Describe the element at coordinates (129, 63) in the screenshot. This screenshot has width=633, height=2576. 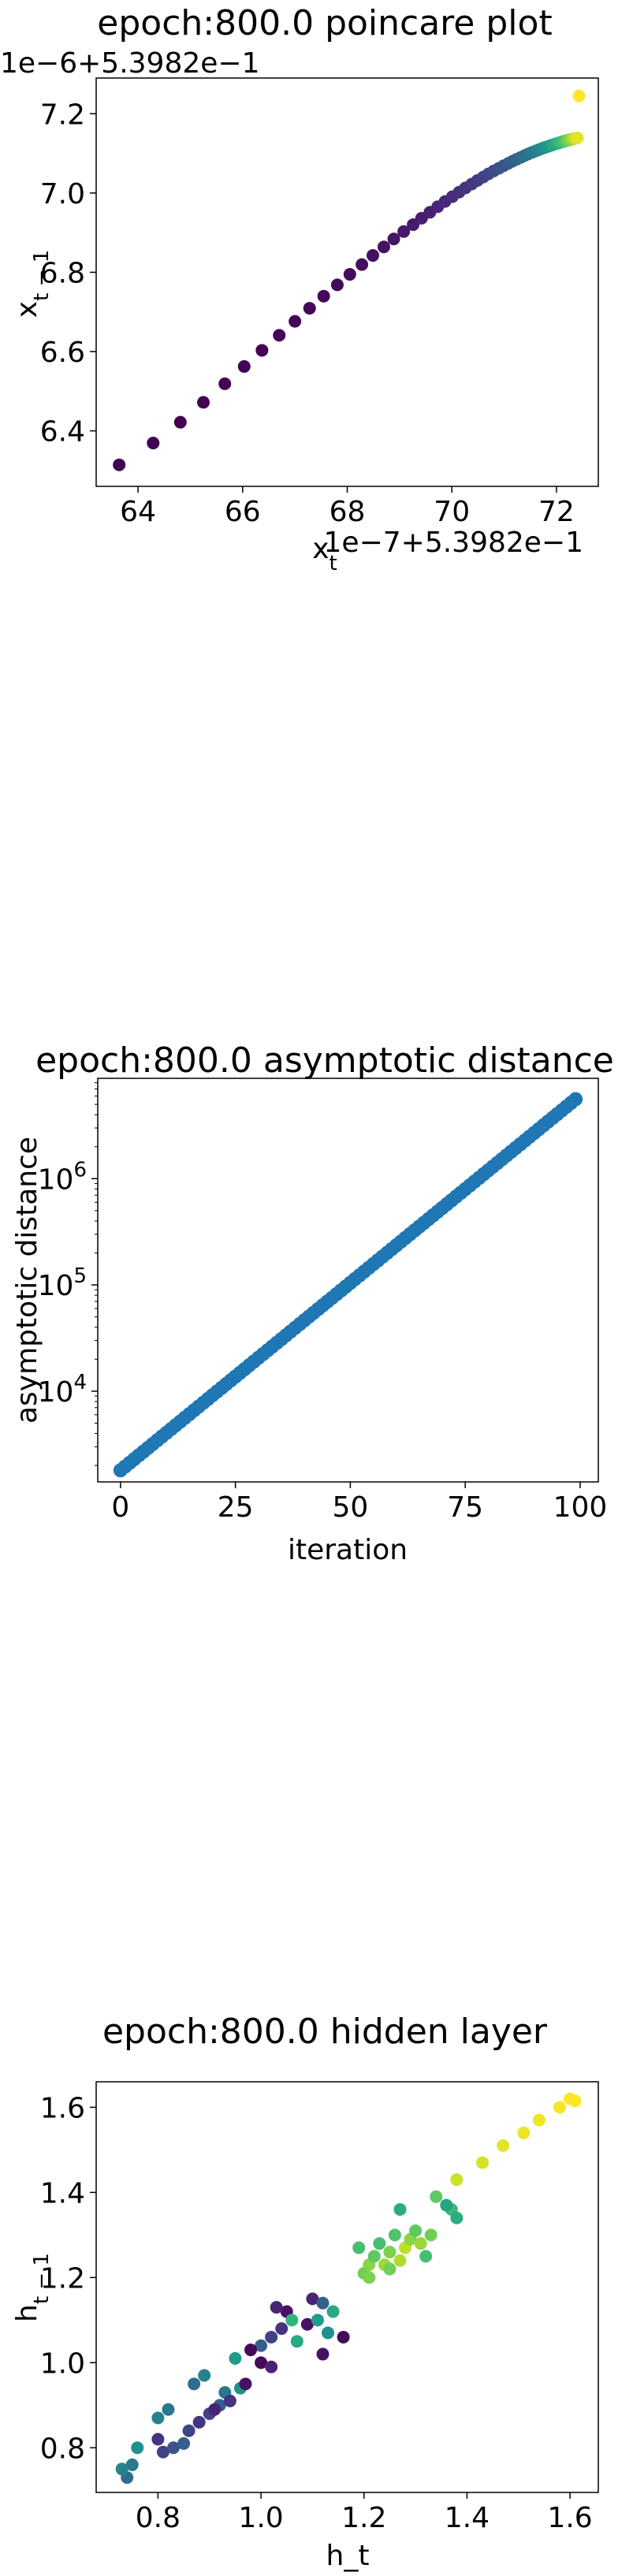
I see `y-offset-label: 1e−6+5.3982e−1` at that location.